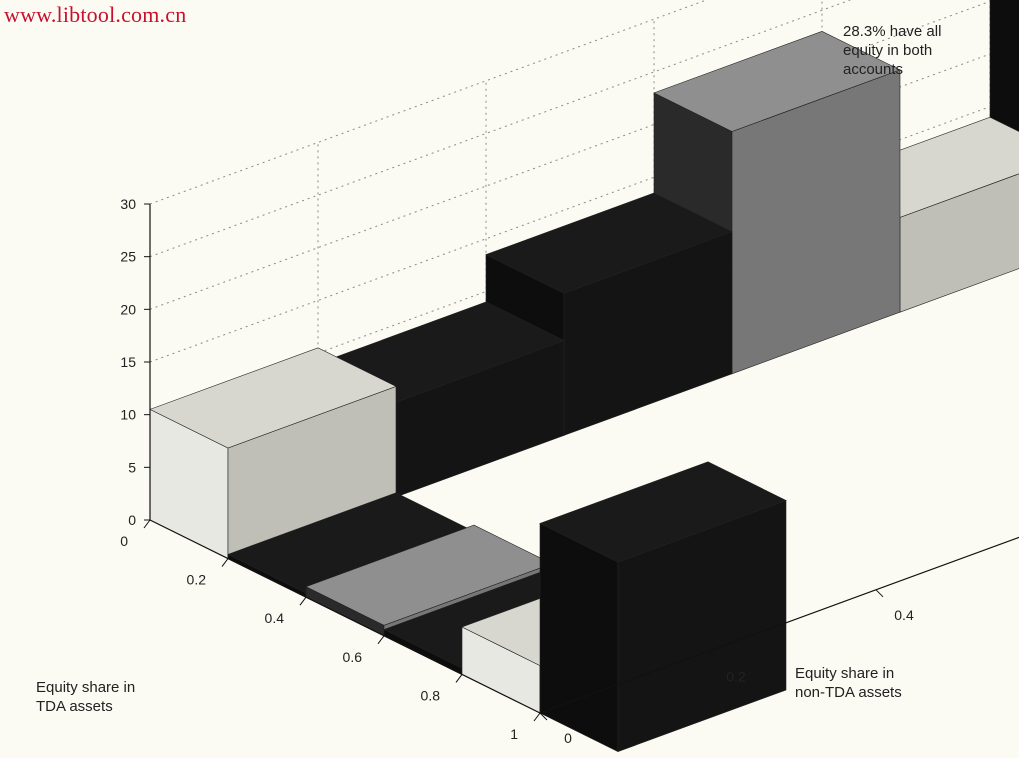 This screenshot has width=1019, height=758. What do you see at coordinates (124, 541) in the screenshot?
I see `x-tick-label: 0` at bounding box center [124, 541].